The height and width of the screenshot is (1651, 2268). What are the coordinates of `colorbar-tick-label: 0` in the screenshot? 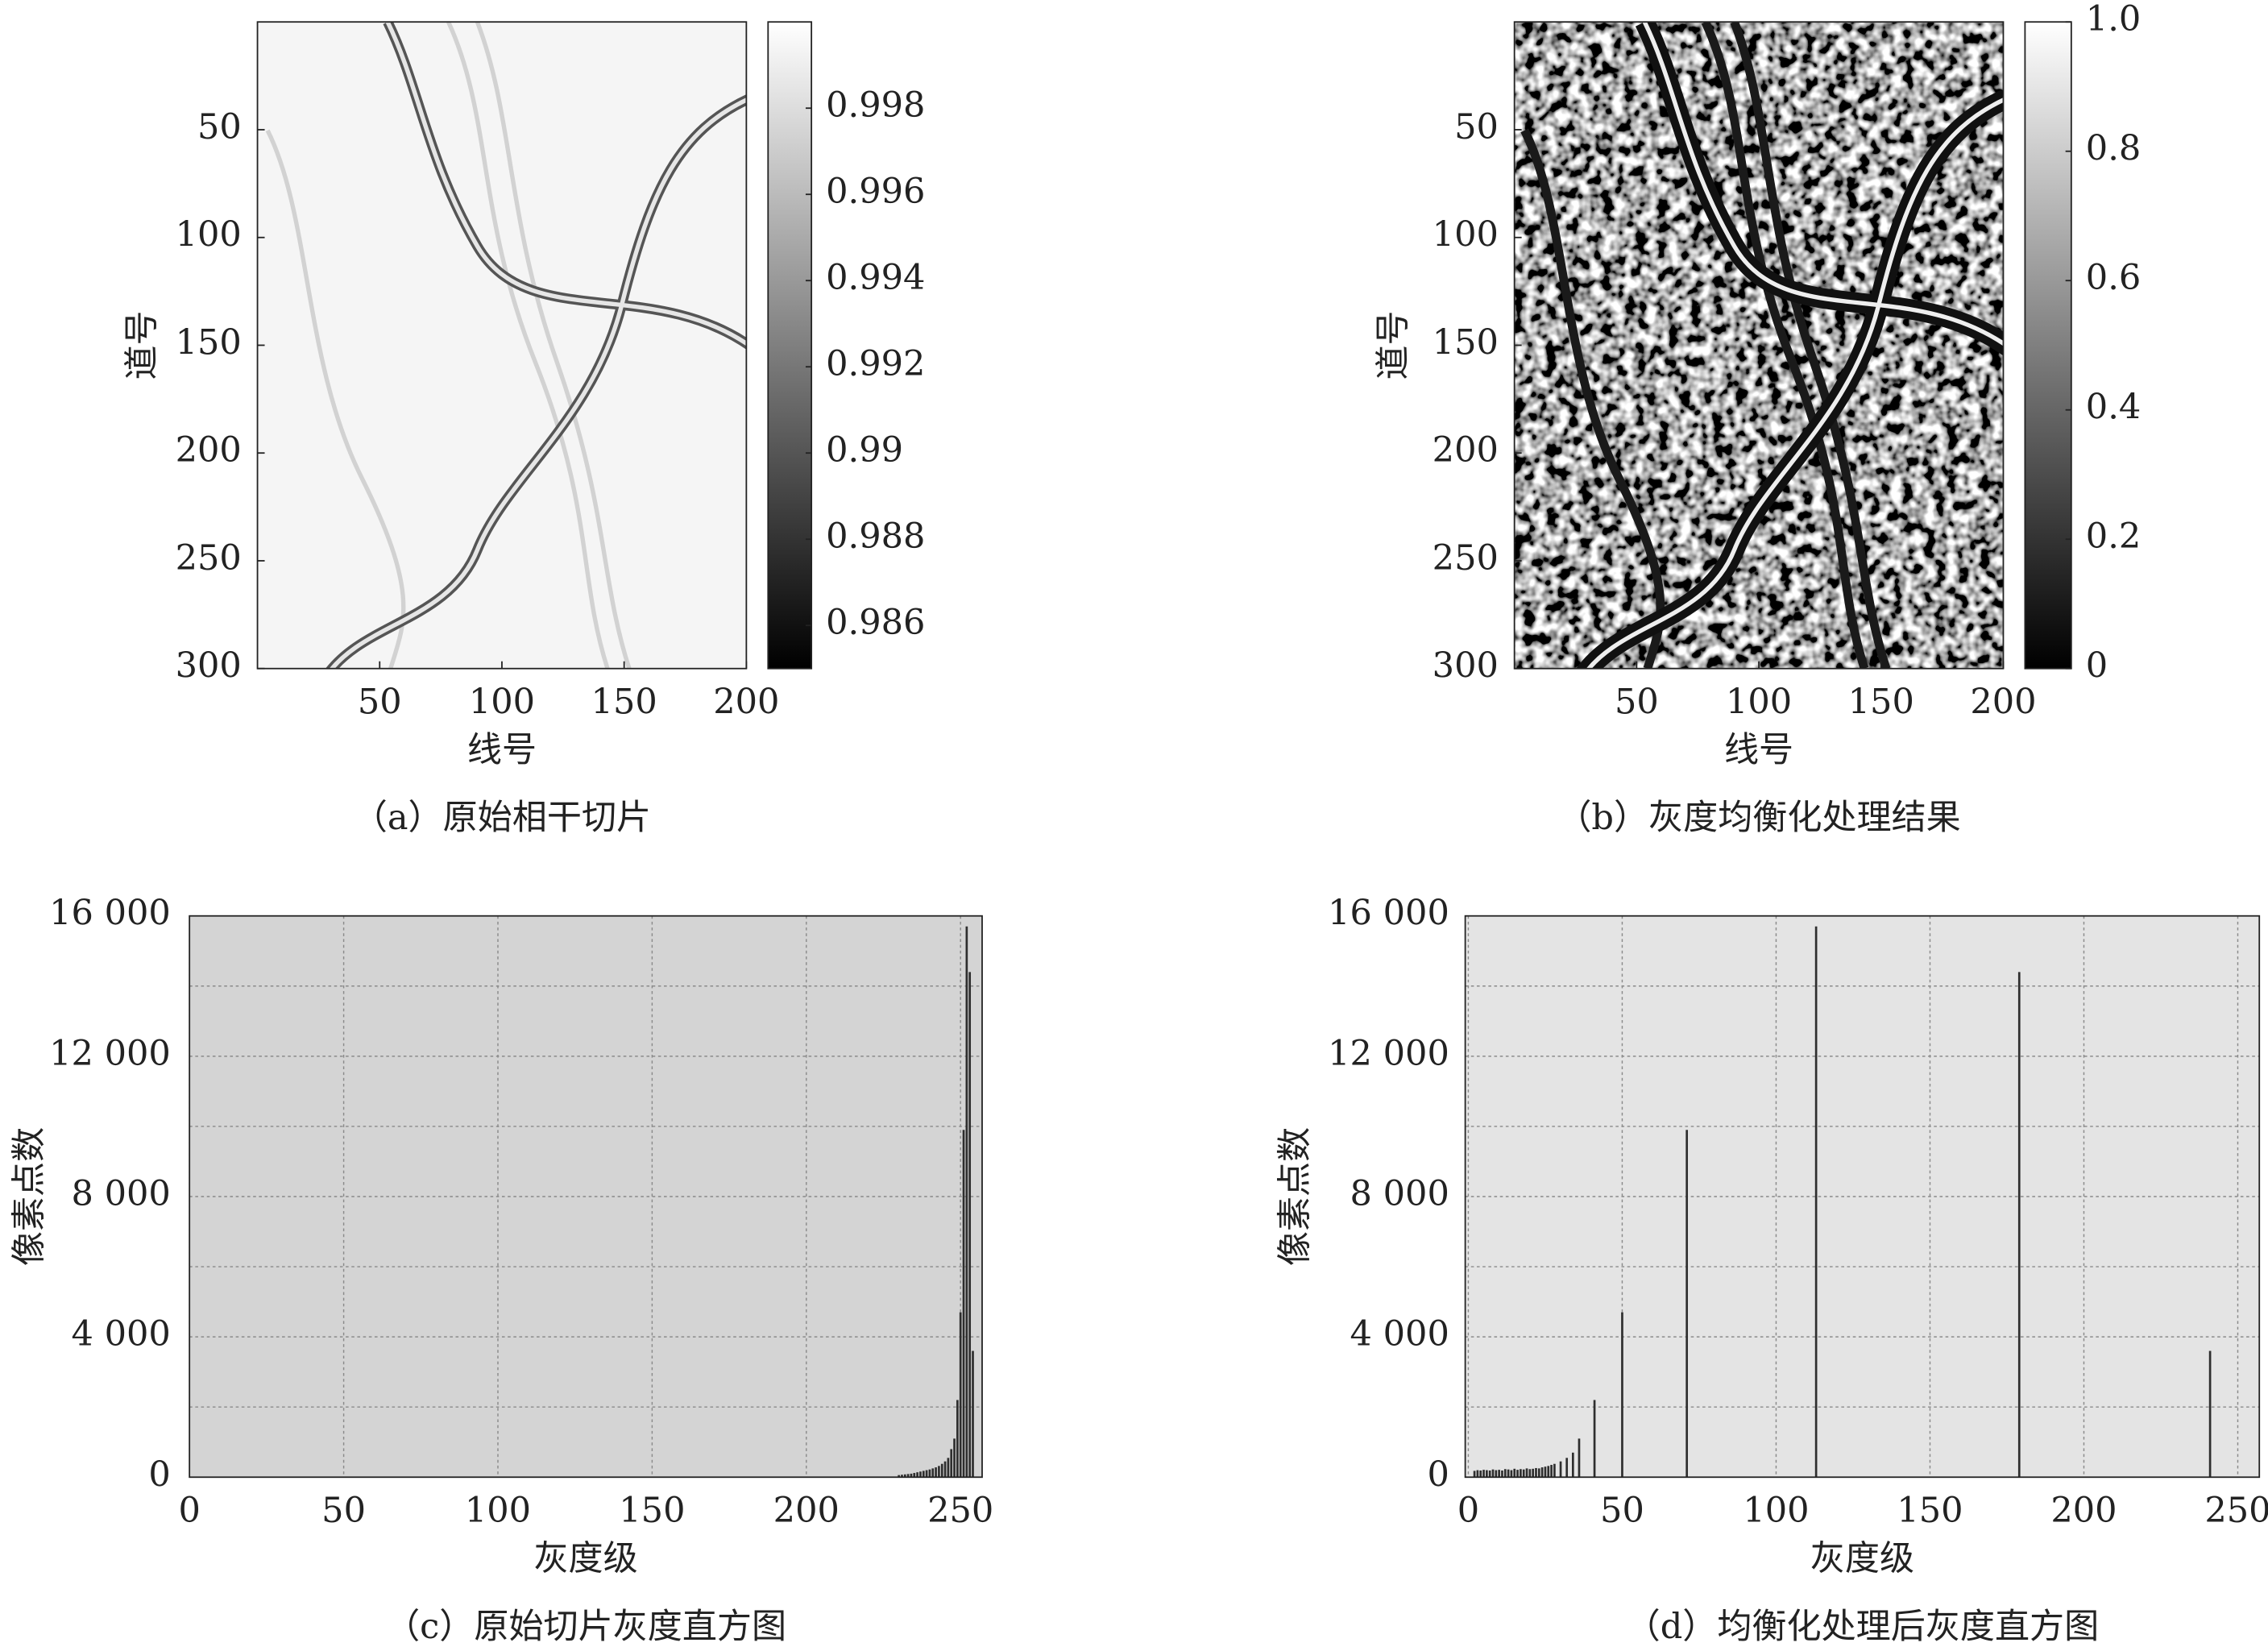 It's located at (2097, 666).